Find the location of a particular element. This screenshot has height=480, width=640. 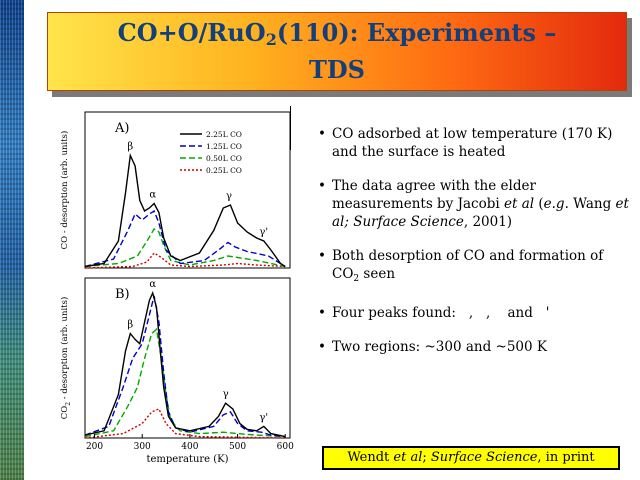

panel-label: A) is located at coordinates (121, 128).